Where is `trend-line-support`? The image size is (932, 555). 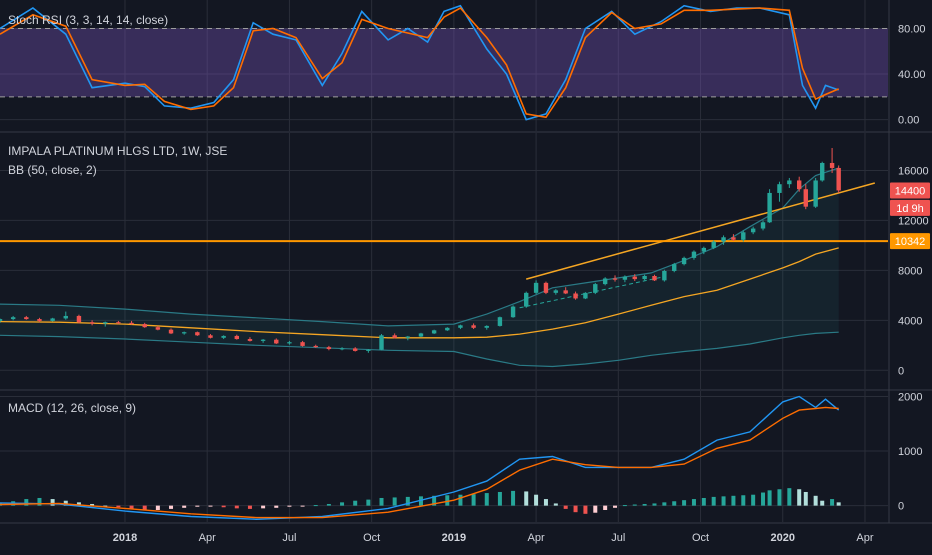 trend-line-support is located at coordinates (592, 292).